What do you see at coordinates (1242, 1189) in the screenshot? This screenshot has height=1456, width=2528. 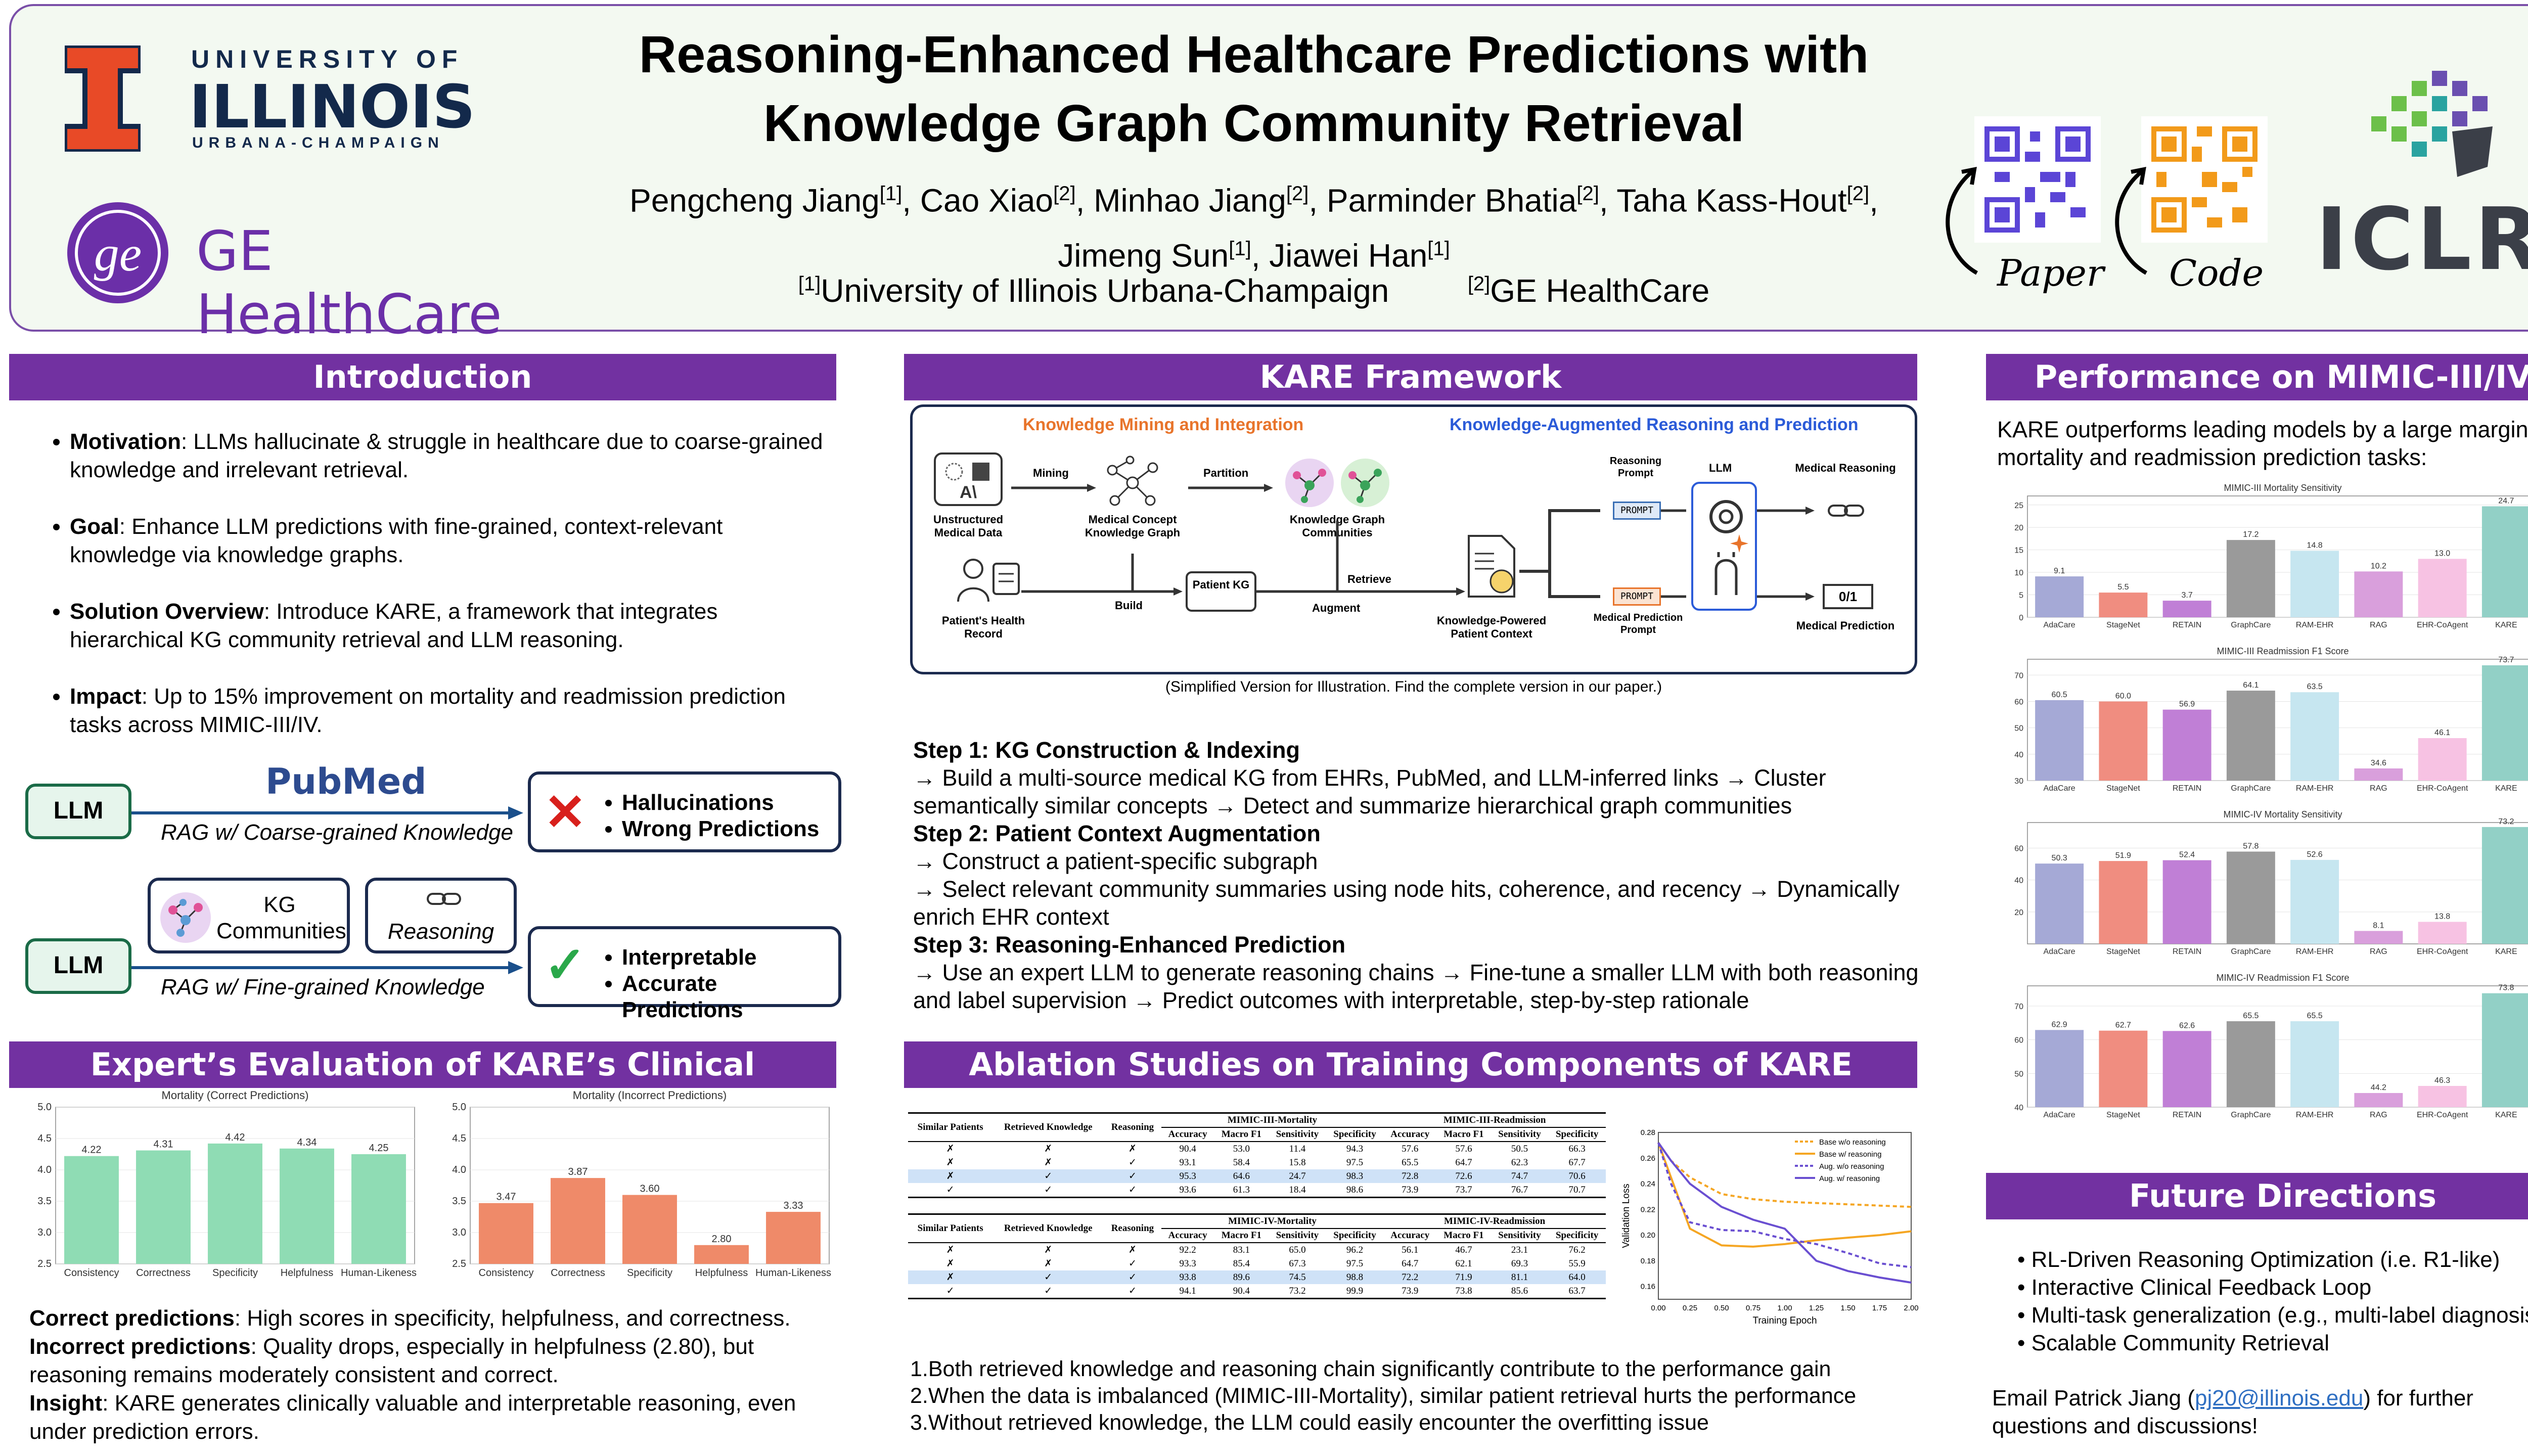 I see `table-cell: 61.3` at bounding box center [1242, 1189].